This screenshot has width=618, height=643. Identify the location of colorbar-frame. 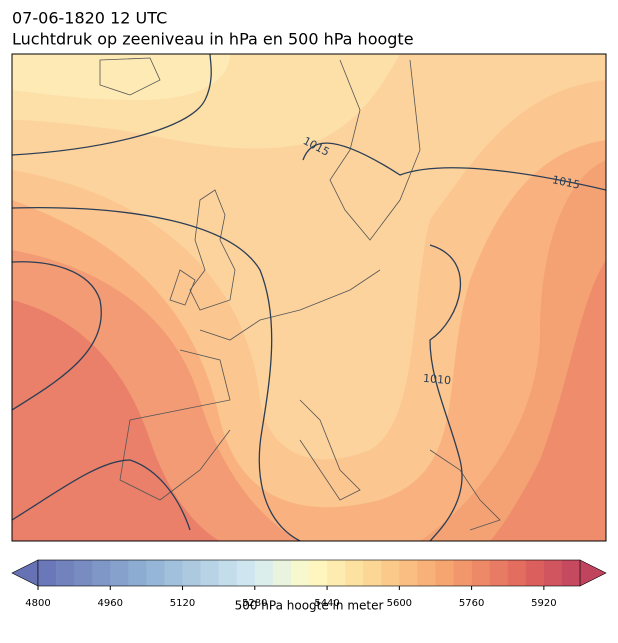
(309, 573).